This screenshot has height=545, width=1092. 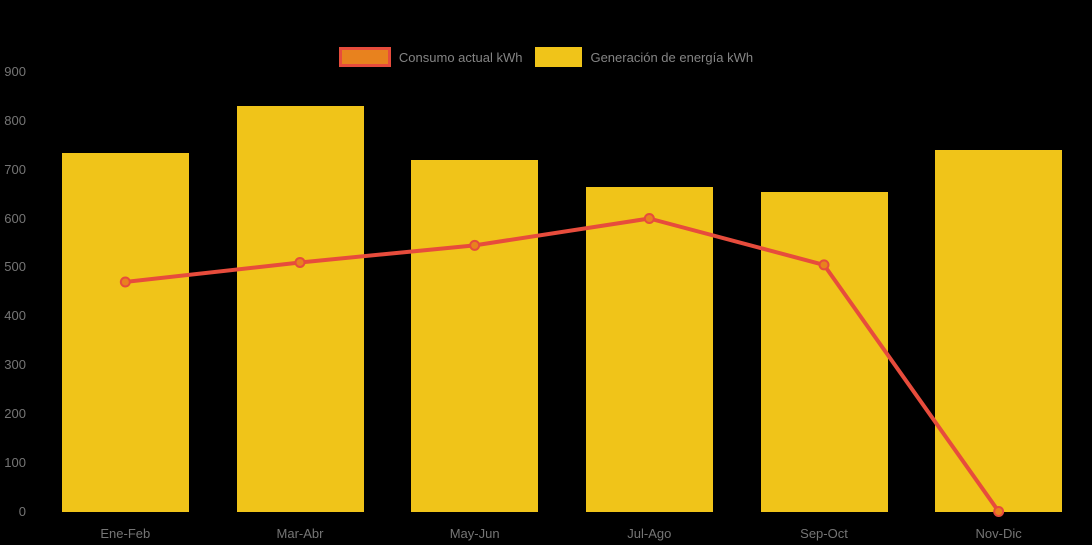 I want to click on legend-label-generacion: Generación de energía kWh, so click(x=672, y=57).